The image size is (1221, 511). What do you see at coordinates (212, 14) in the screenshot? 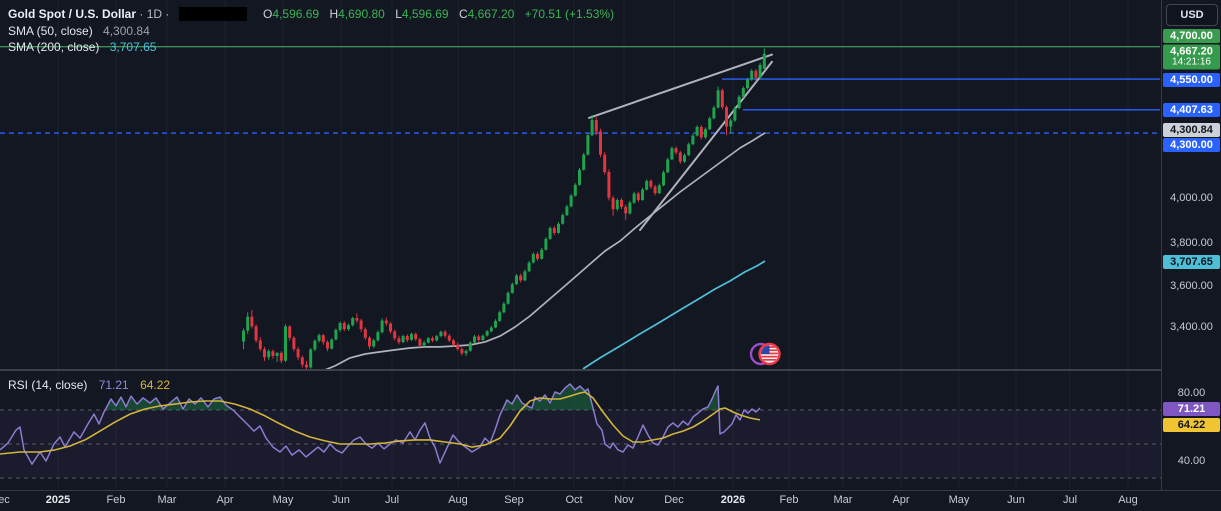
I see `source-hidden-box` at bounding box center [212, 14].